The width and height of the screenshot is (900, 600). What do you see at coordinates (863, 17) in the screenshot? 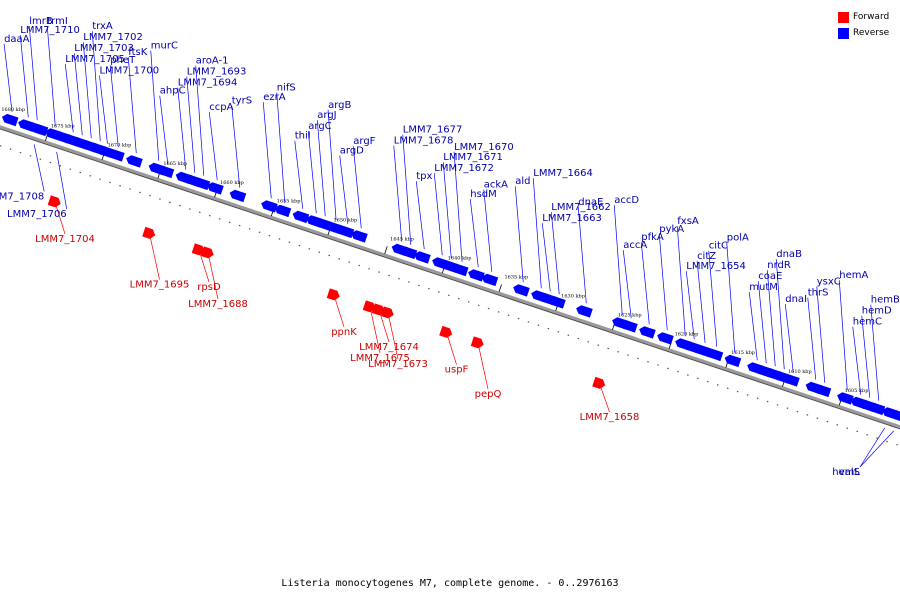
I see `legend-forward: Forward` at bounding box center [863, 17].